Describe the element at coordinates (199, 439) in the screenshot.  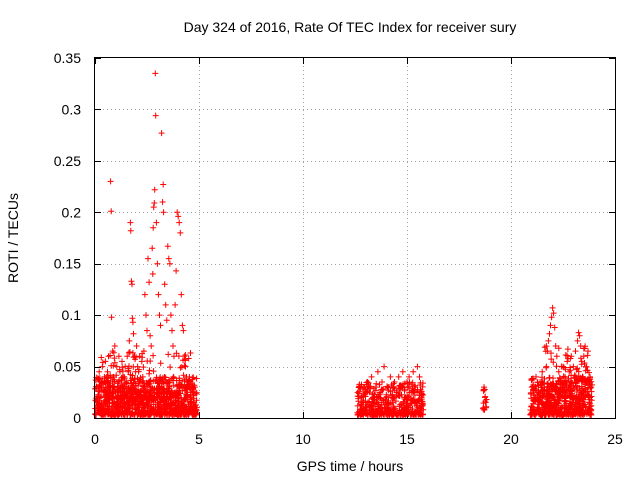
I see `x-tick-label: 5` at that location.